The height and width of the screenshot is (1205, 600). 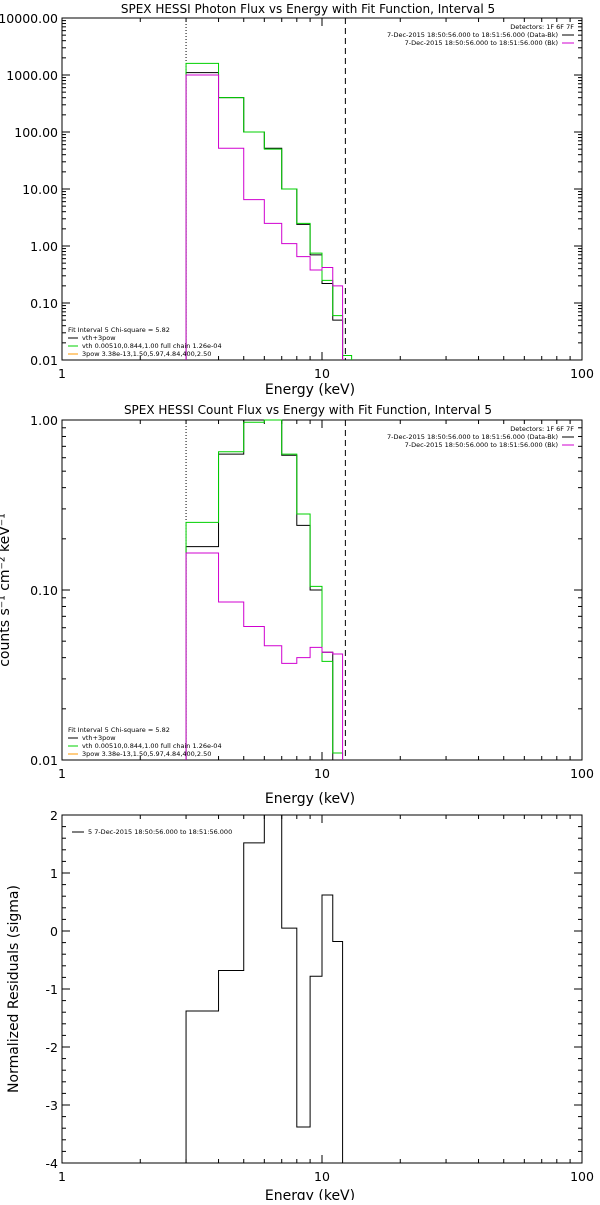 I want to click on y-axis-label: counts s⁻¹ cm⁻² keV⁻¹, so click(x=6, y=590).